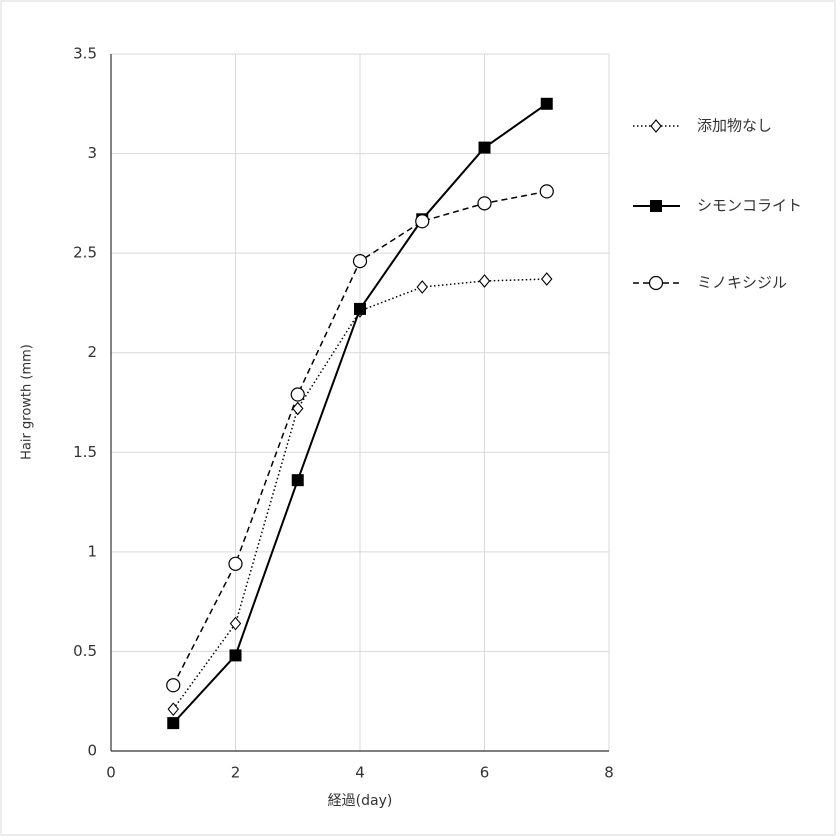 The image size is (840, 840). Describe the element at coordinates (360, 773) in the screenshot. I see `x-tick-label: 4` at that location.